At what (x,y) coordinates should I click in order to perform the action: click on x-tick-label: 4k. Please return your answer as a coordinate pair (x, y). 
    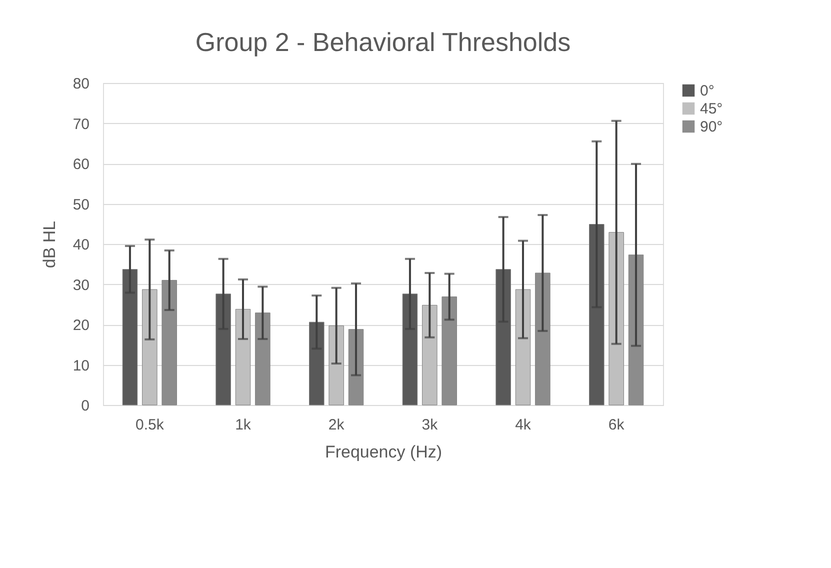
    Looking at the image, I should click on (523, 425).